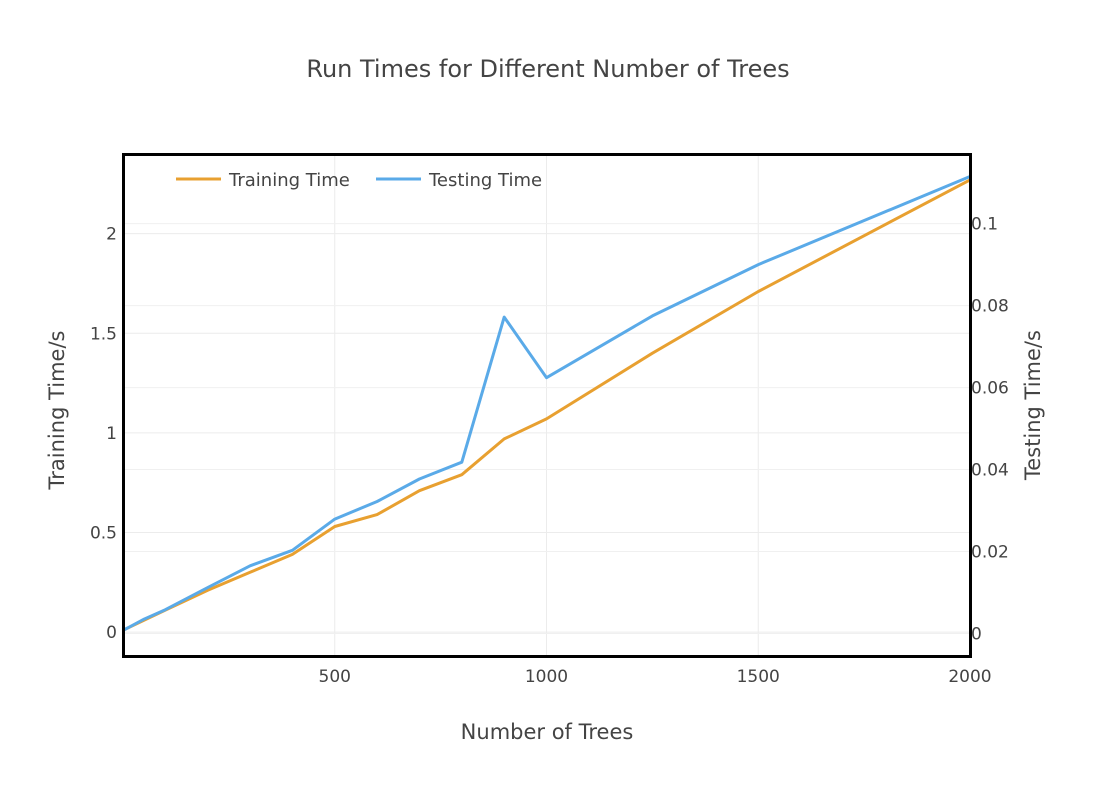  Describe the element at coordinates (111, 235) in the screenshot. I see `y-tick-label: 2` at that location.